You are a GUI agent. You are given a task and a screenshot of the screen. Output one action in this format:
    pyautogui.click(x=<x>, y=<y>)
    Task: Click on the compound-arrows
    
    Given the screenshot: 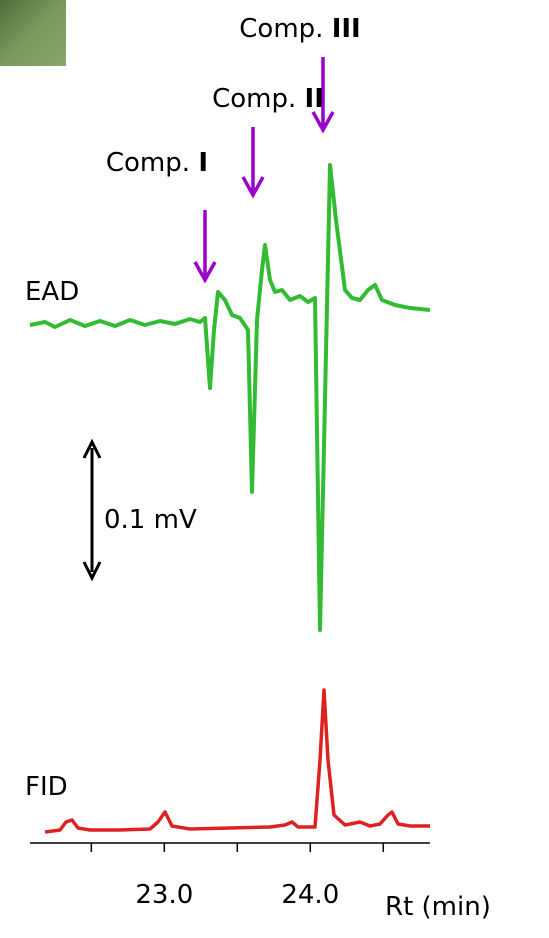 What is the action you would take?
    pyautogui.click(x=264, y=170)
    